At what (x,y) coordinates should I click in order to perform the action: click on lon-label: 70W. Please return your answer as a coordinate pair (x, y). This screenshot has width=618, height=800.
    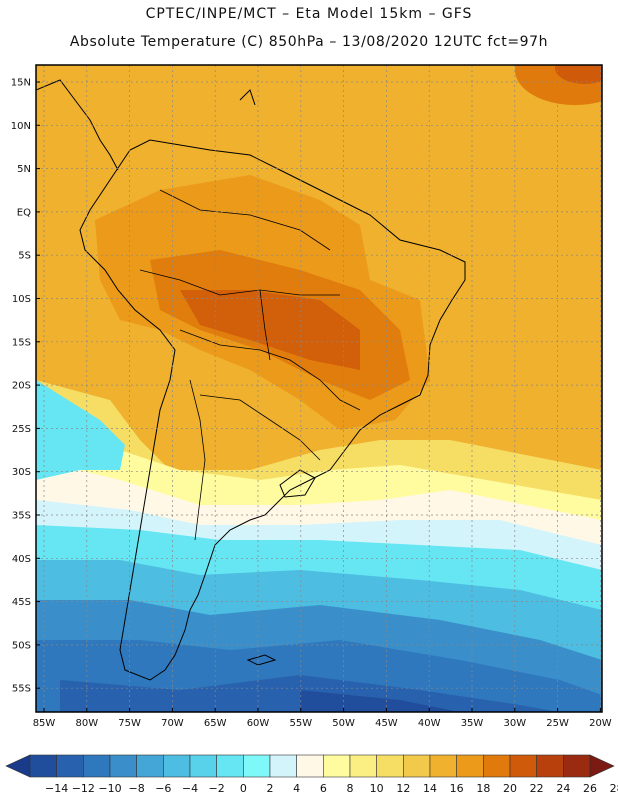
    Looking at the image, I should click on (172, 723).